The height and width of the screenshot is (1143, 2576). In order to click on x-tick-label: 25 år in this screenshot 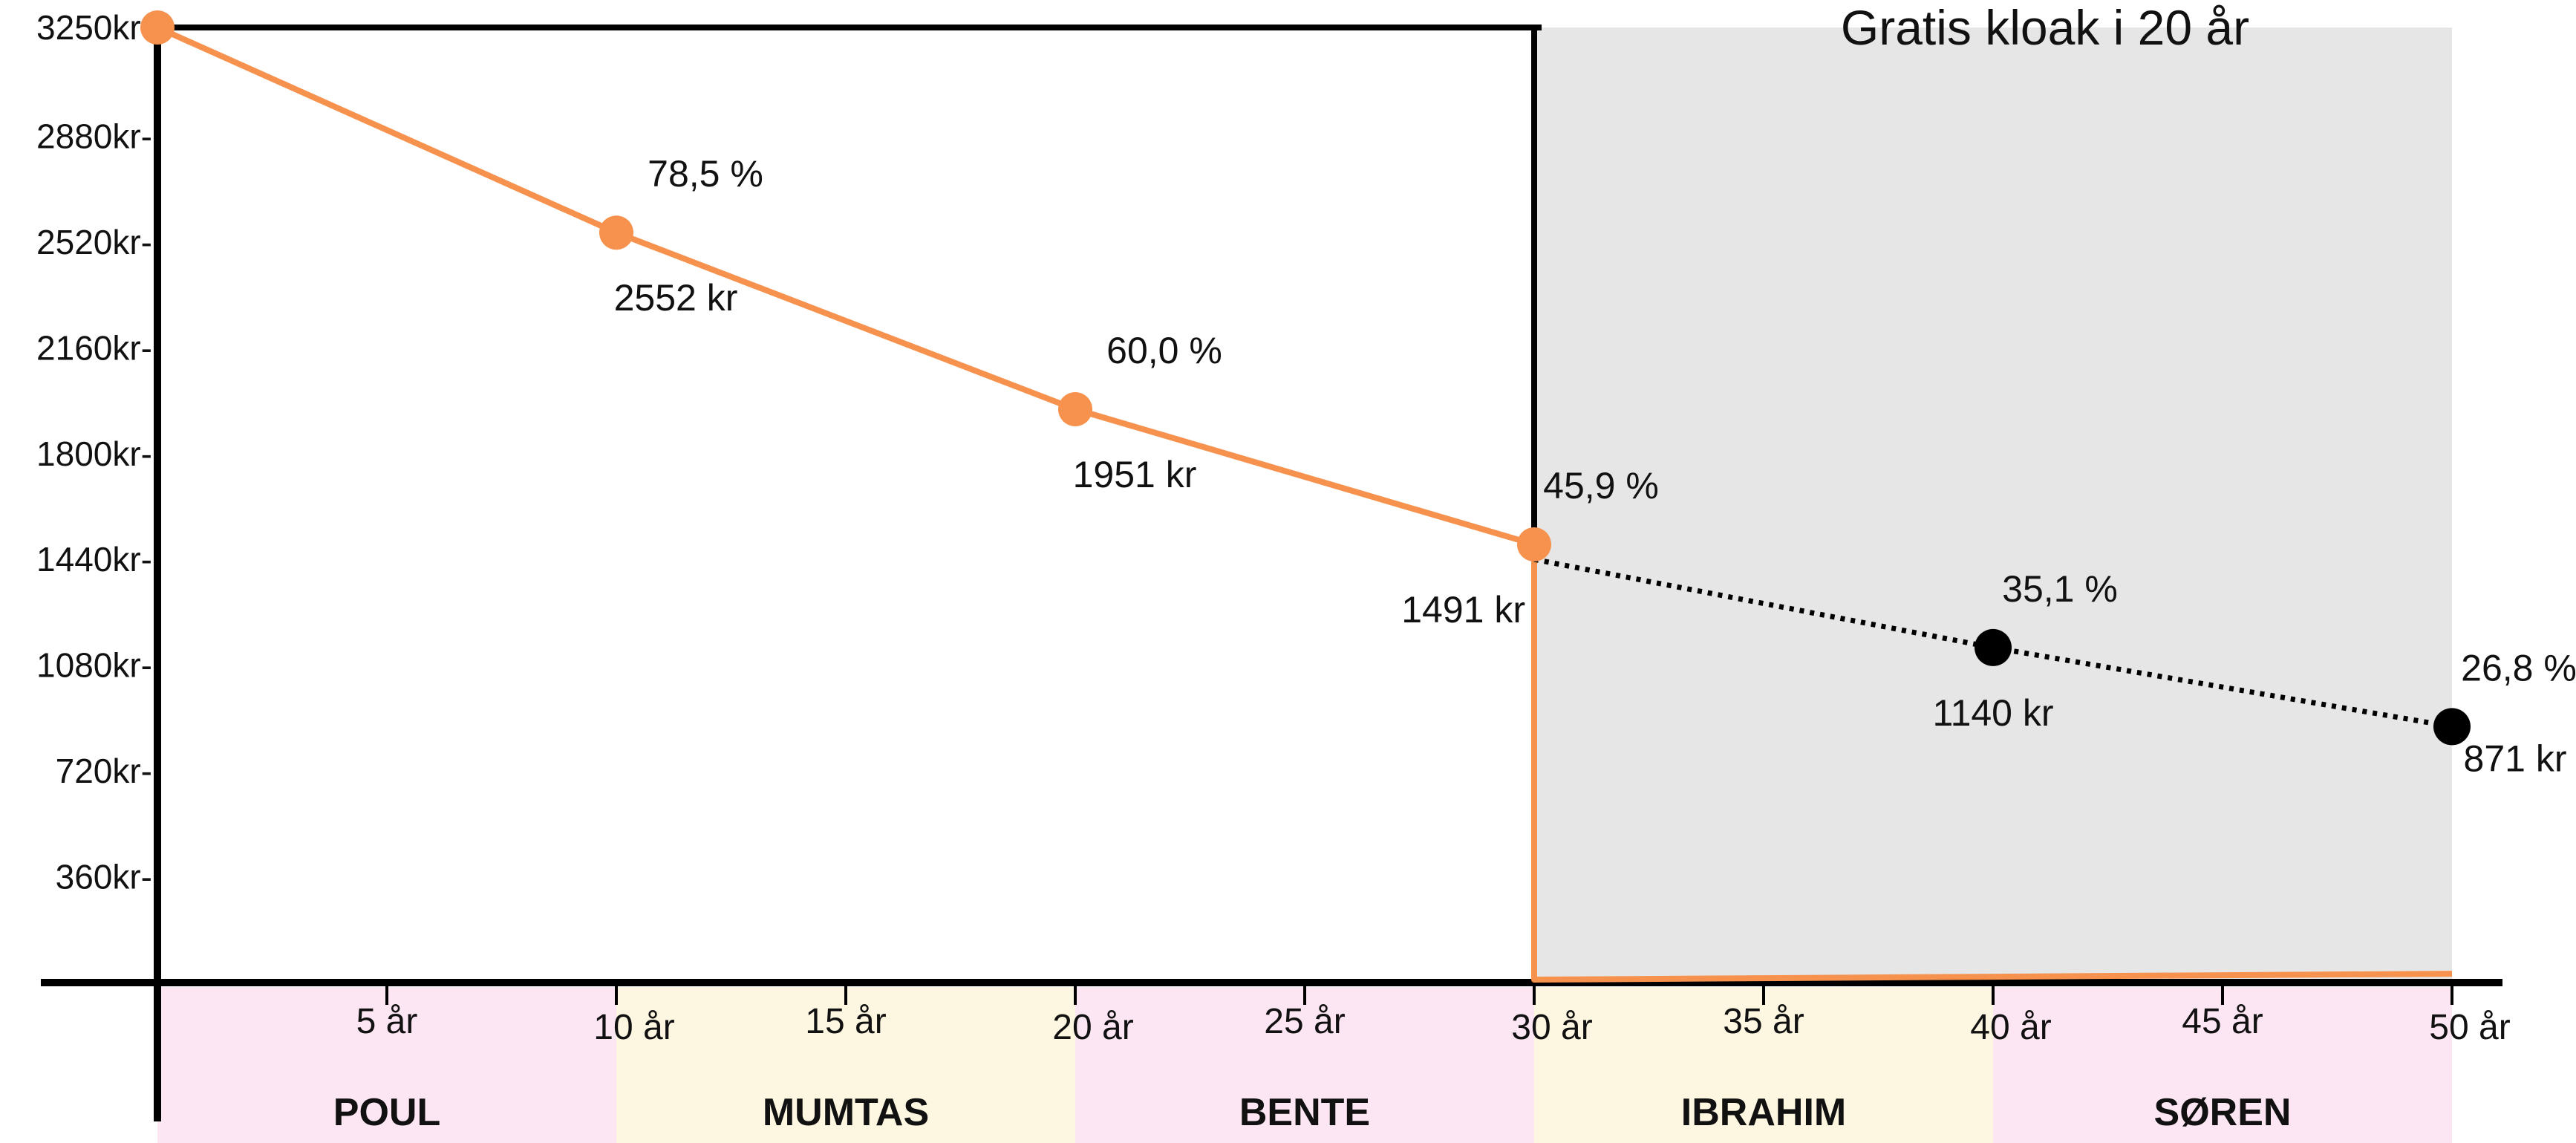, I will do `click(1304, 1021)`.